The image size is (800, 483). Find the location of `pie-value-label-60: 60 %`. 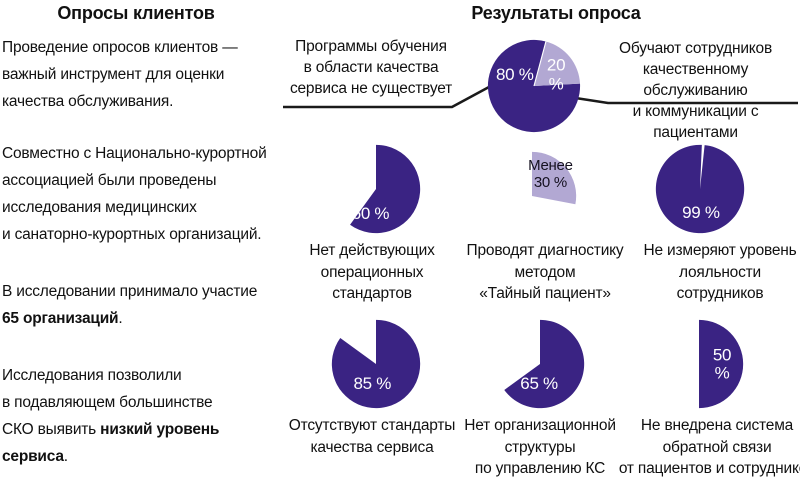

pie-value-label-60: 60 % is located at coordinates (370, 213).